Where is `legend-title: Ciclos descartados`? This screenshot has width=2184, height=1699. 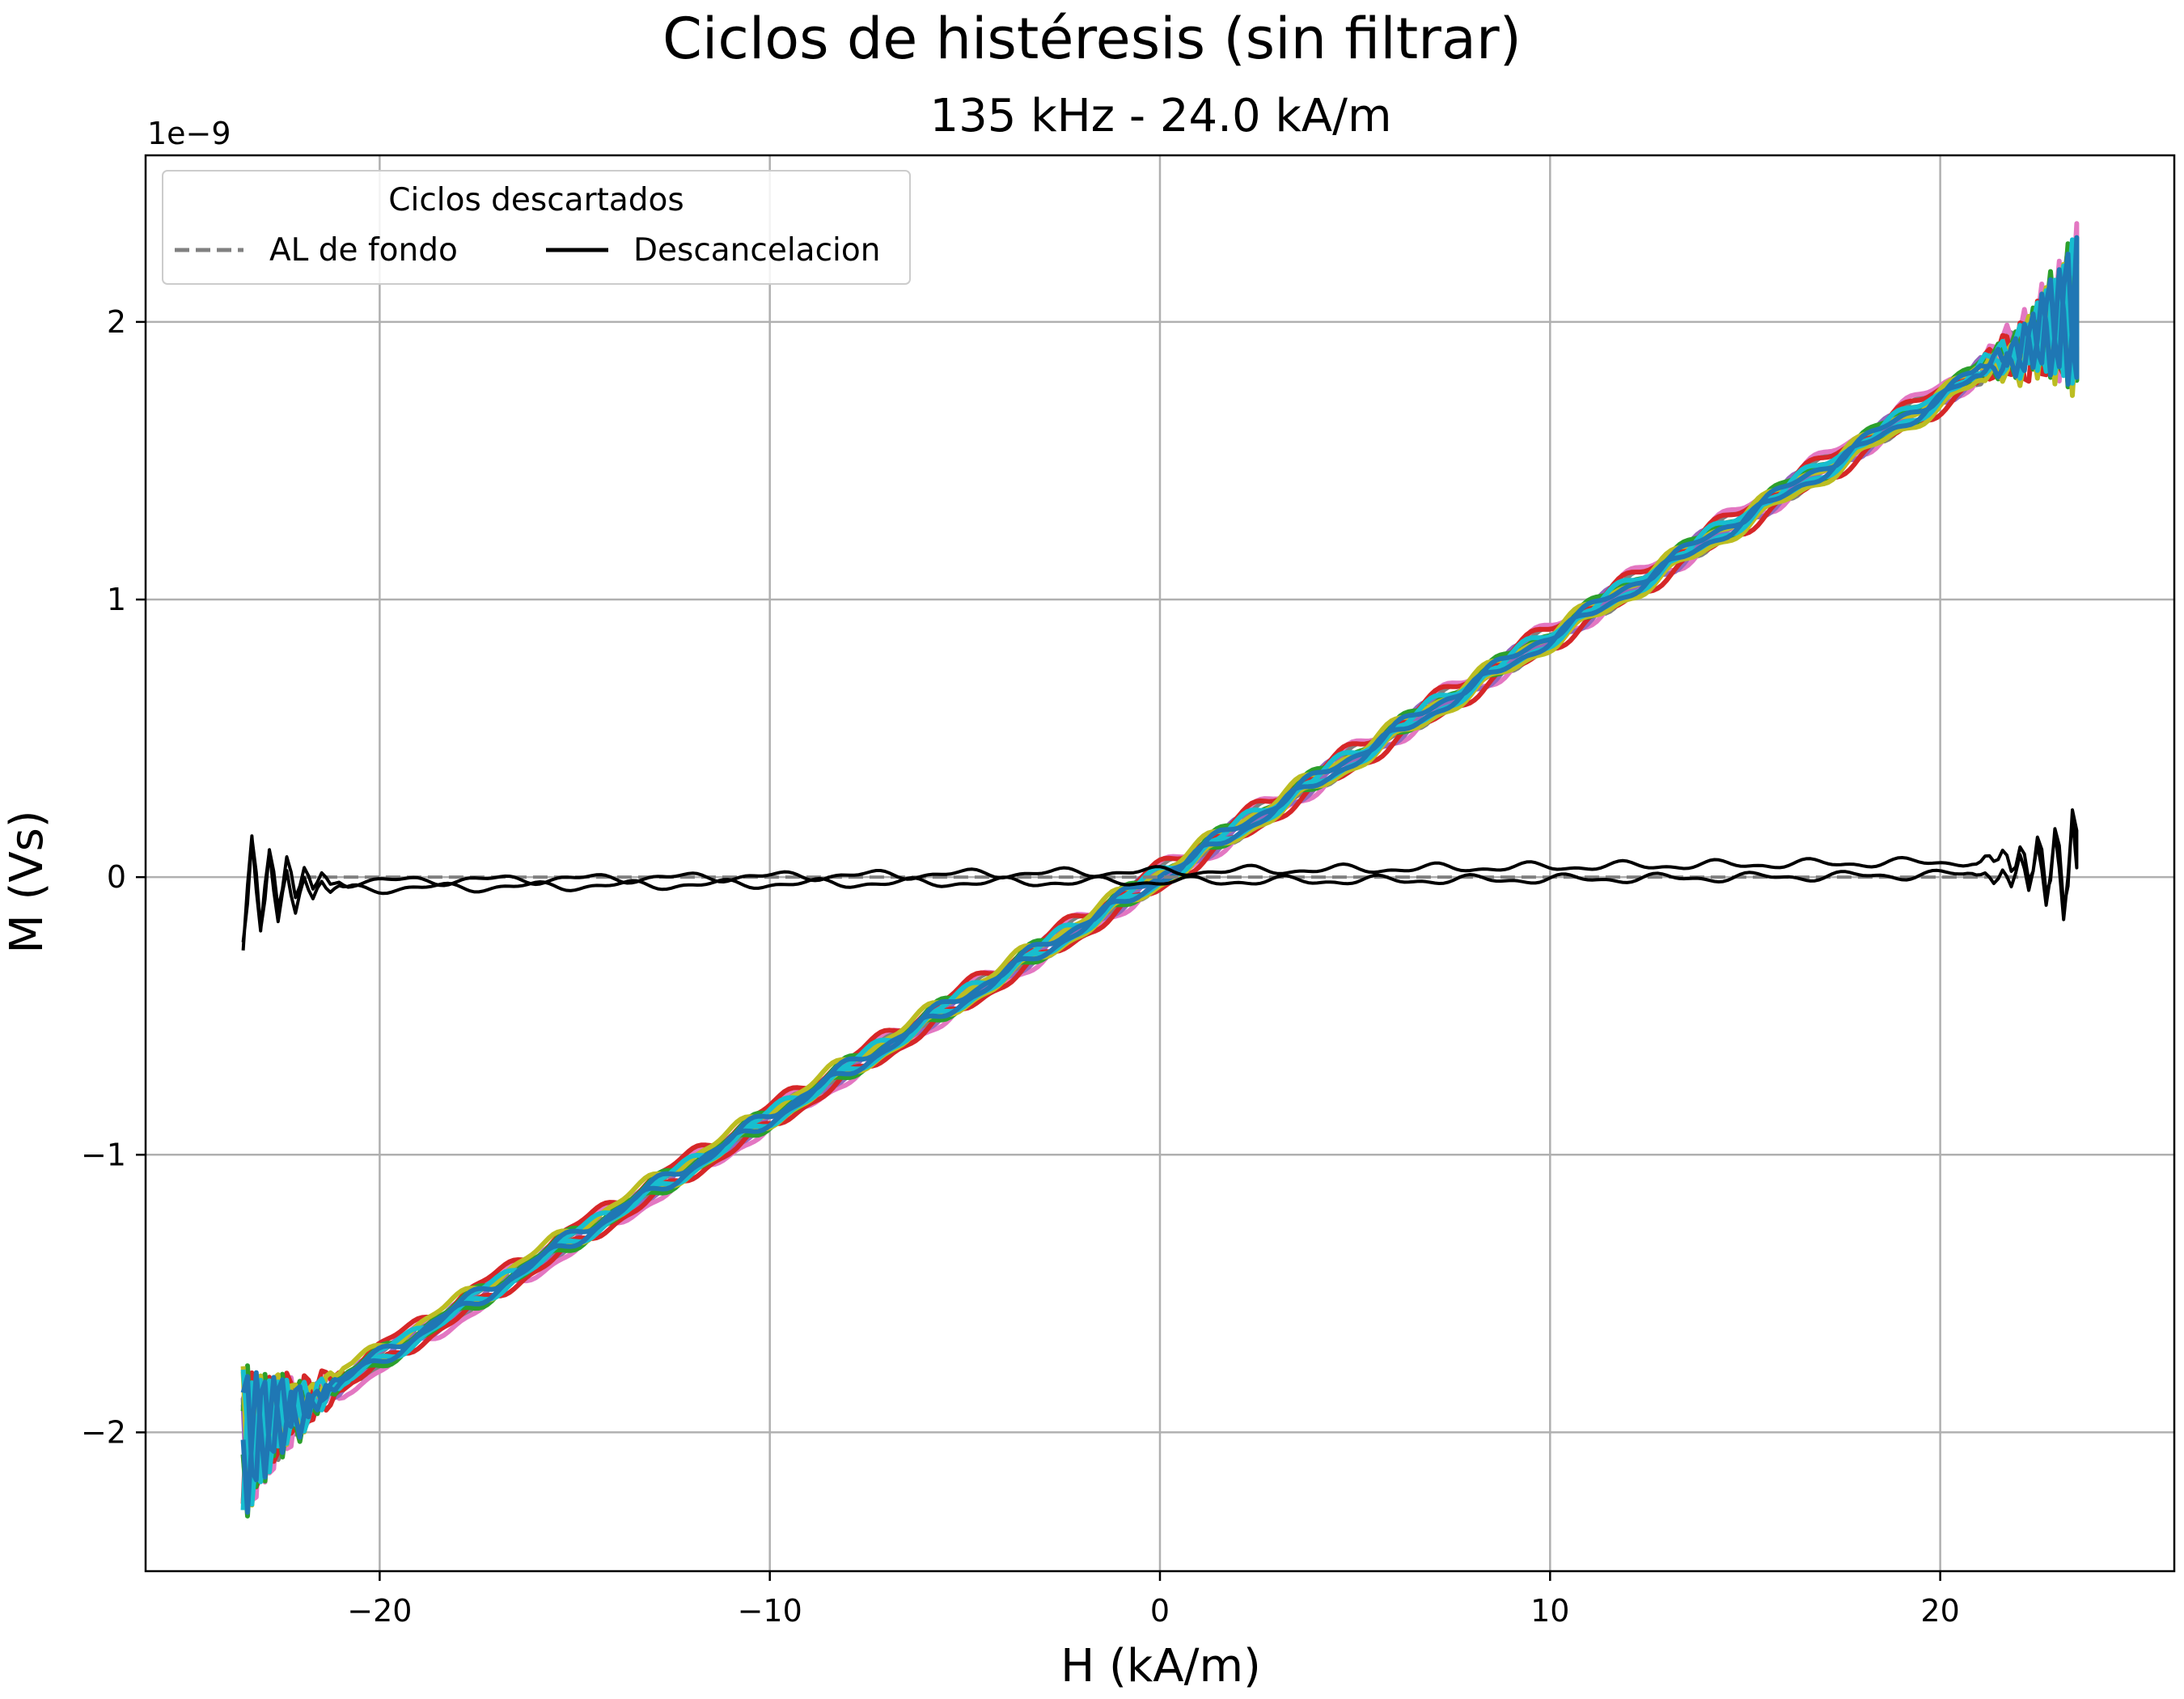
legend-title: Ciclos descartados is located at coordinates (536, 200).